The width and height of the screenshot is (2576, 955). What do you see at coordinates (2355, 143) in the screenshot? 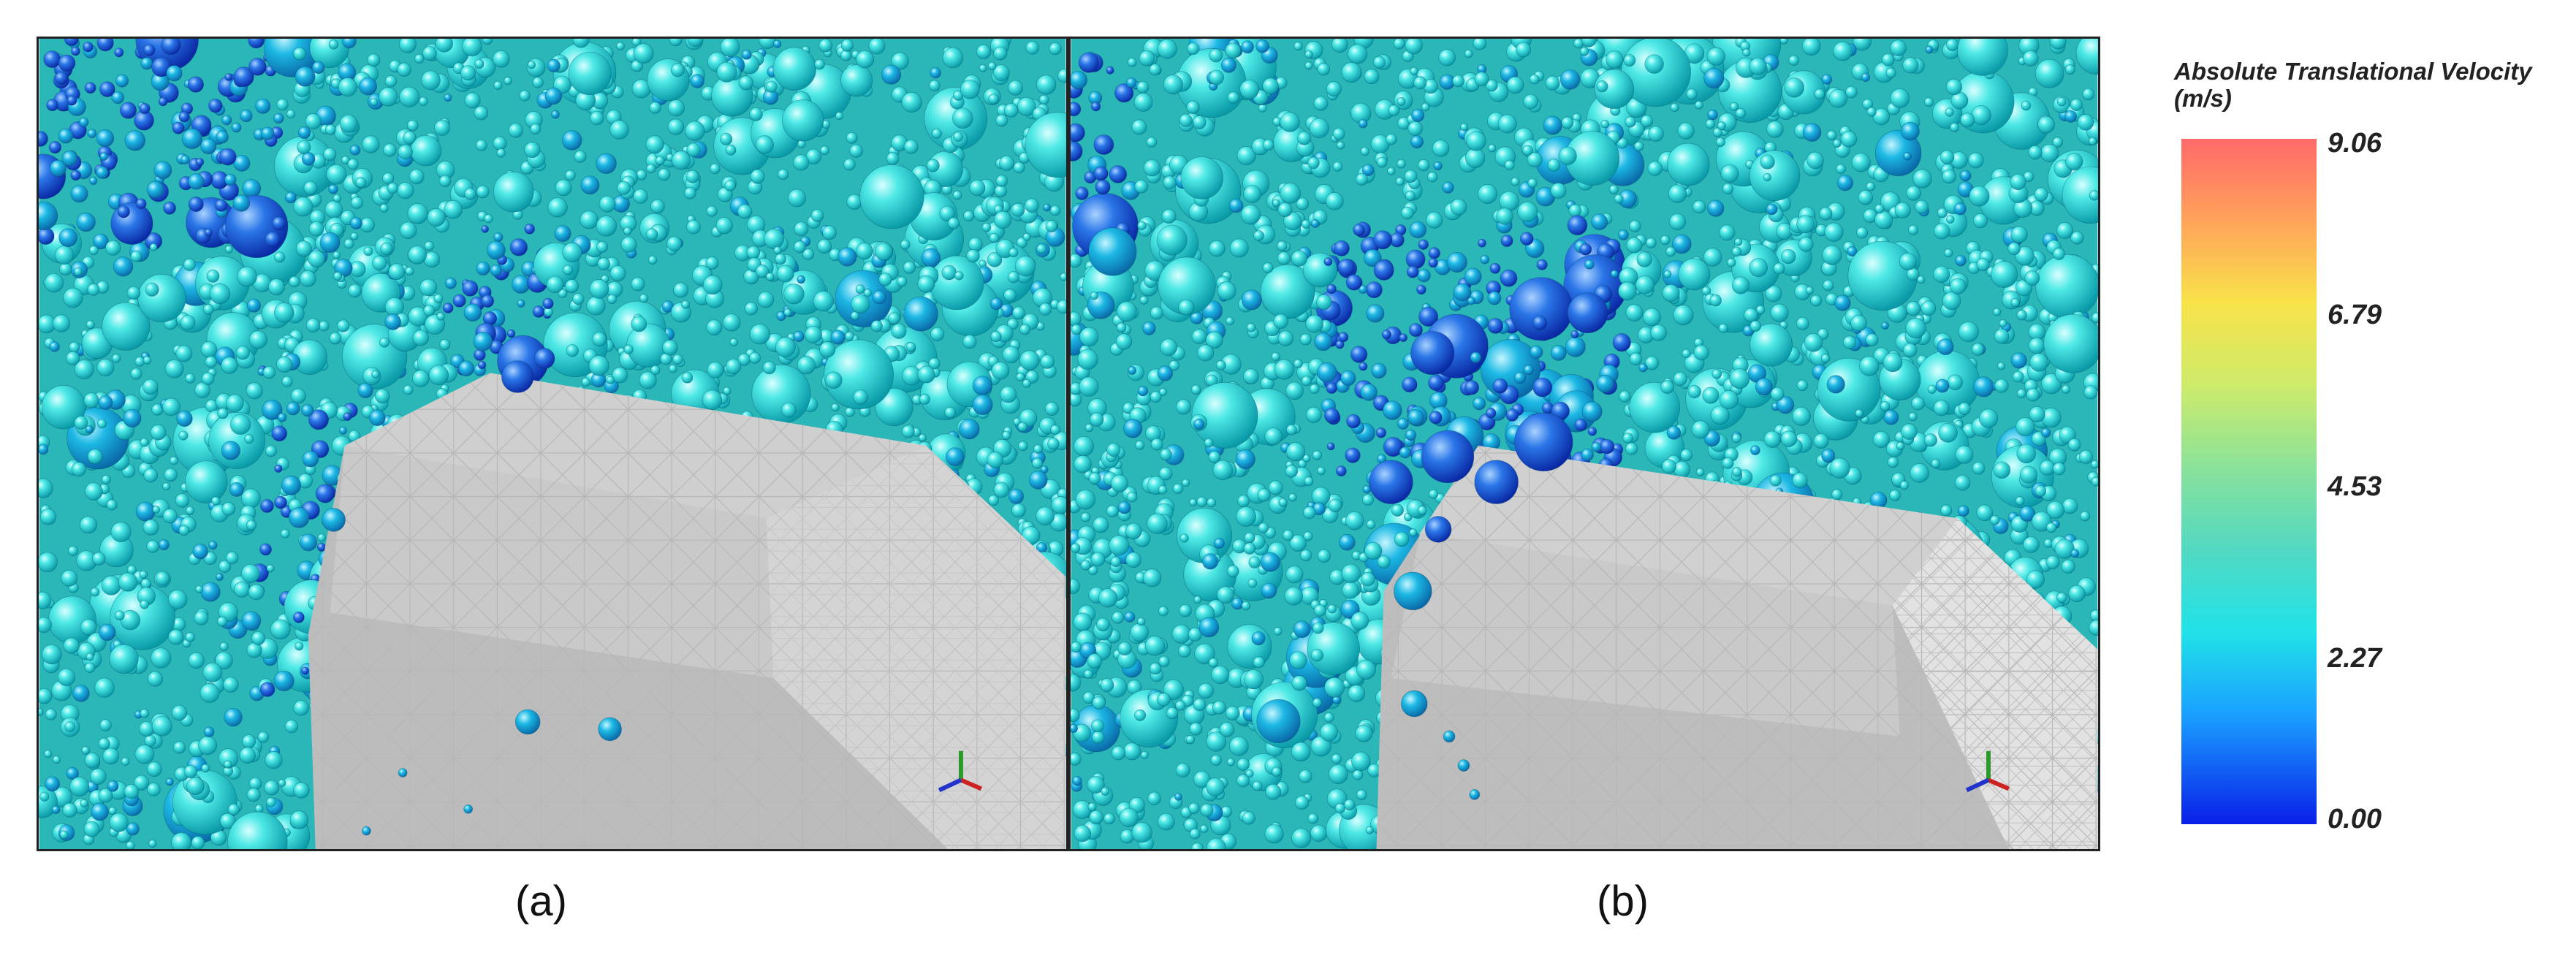
I see `legend-tick-max: 9.06` at bounding box center [2355, 143].